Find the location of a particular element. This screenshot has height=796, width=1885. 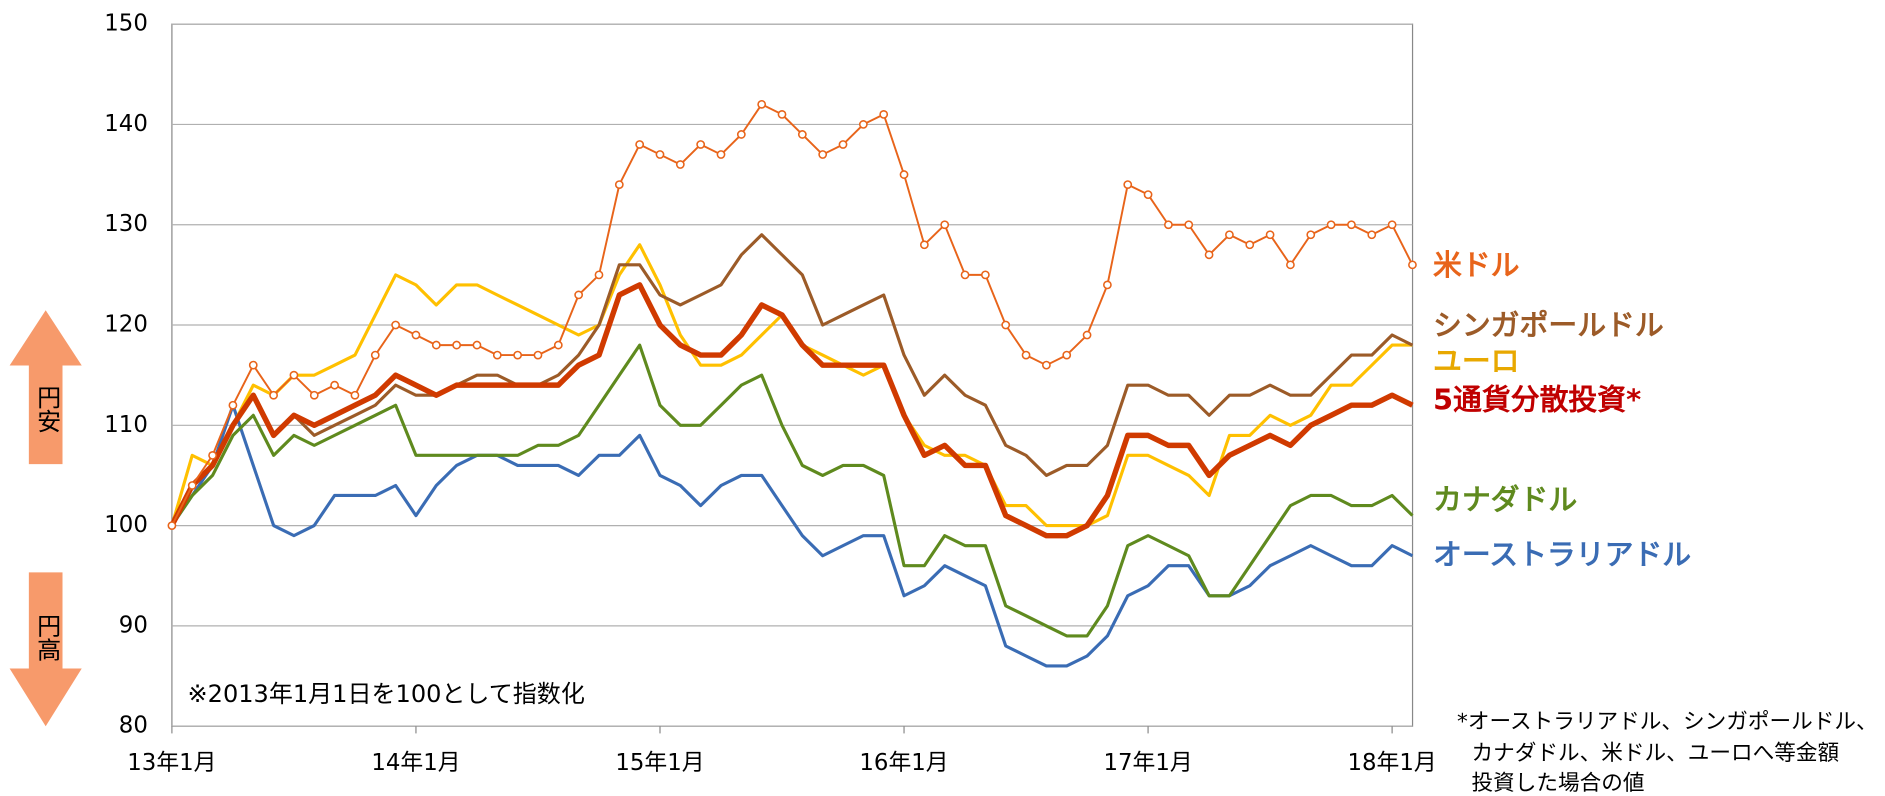

x-tick-label: 16年1月 is located at coordinates (903, 763).